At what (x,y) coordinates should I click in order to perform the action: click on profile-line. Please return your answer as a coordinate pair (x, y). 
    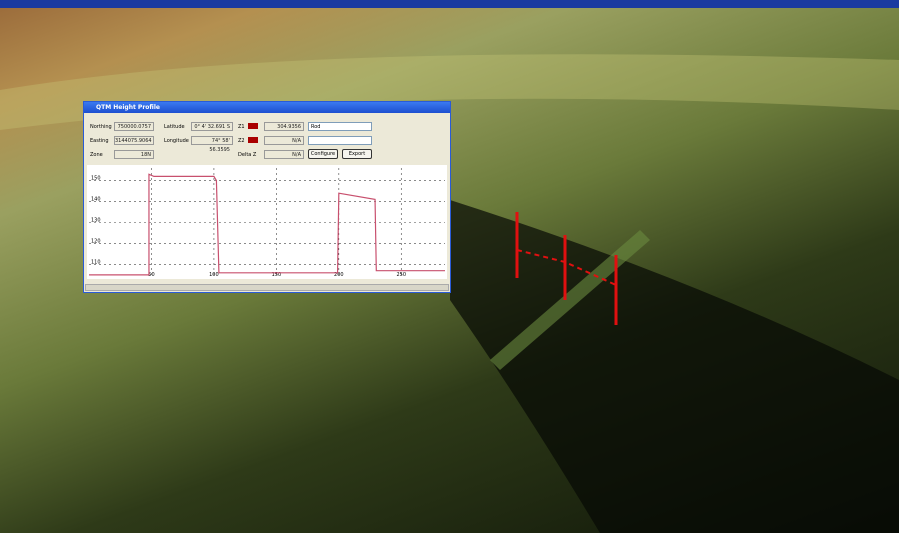
    Looking at the image, I should click on (267, 224).